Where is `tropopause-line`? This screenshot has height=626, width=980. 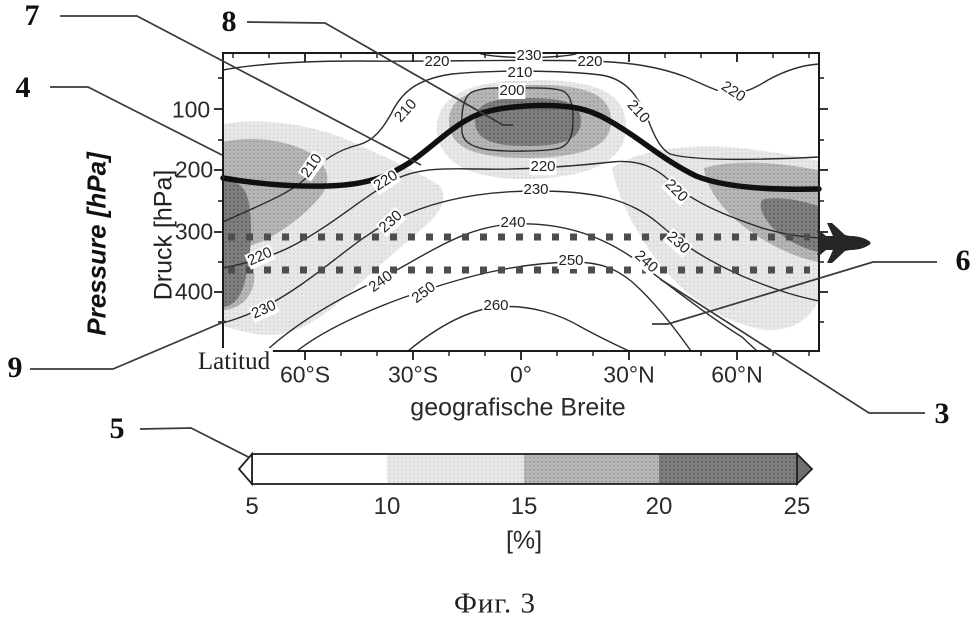 tropopause-line is located at coordinates (521, 147).